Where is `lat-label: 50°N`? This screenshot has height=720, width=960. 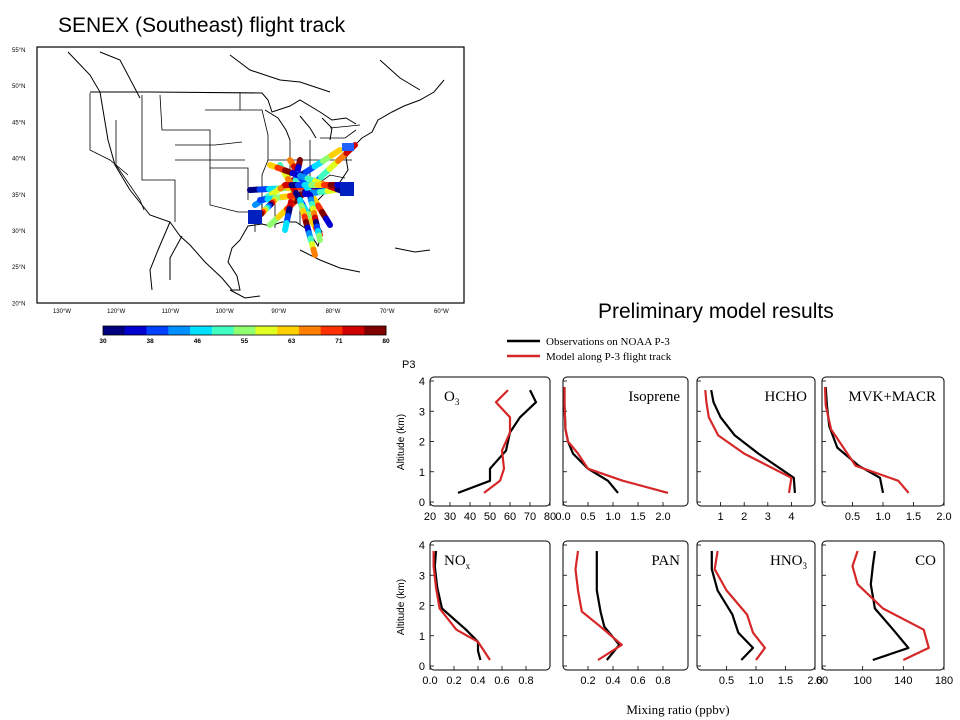
lat-label: 50°N is located at coordinates (18, 87).